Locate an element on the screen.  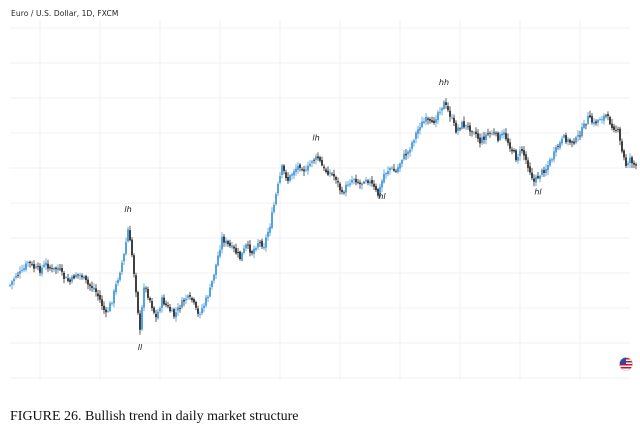
us-flag-icon is located at coordinates (626, 364).